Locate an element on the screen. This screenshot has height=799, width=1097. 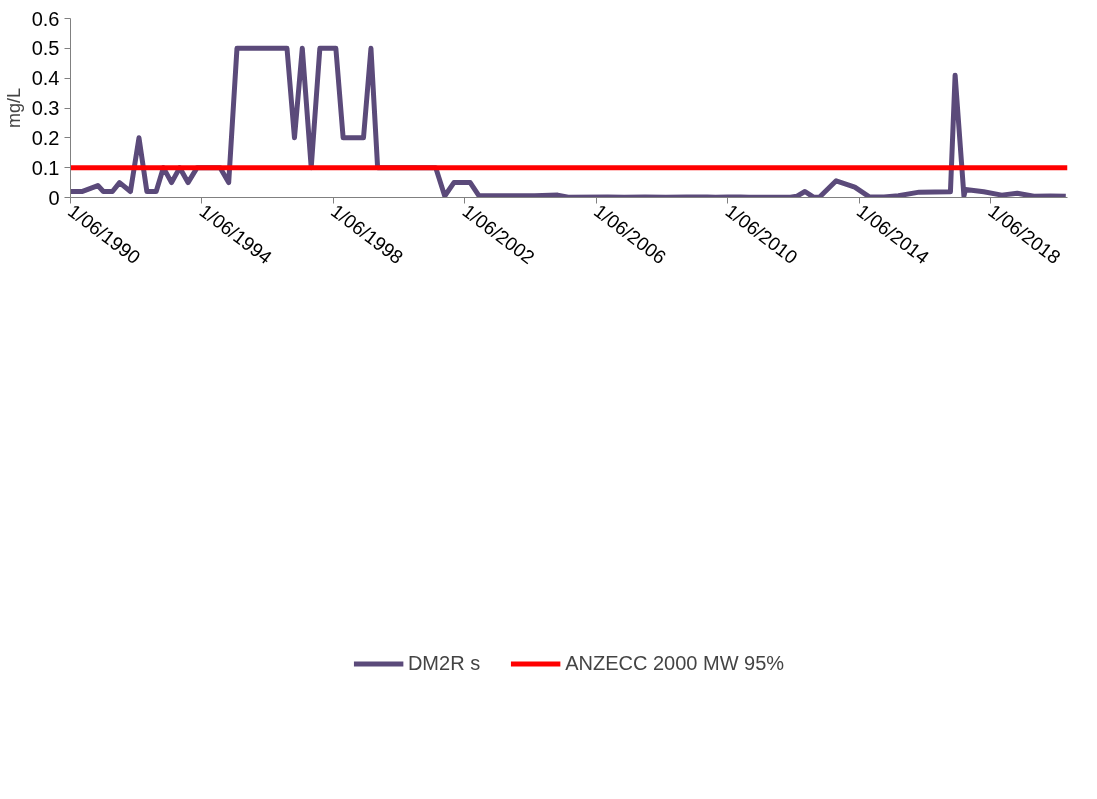
y-axis-title: mg/L is located at coordinates (13, 108).